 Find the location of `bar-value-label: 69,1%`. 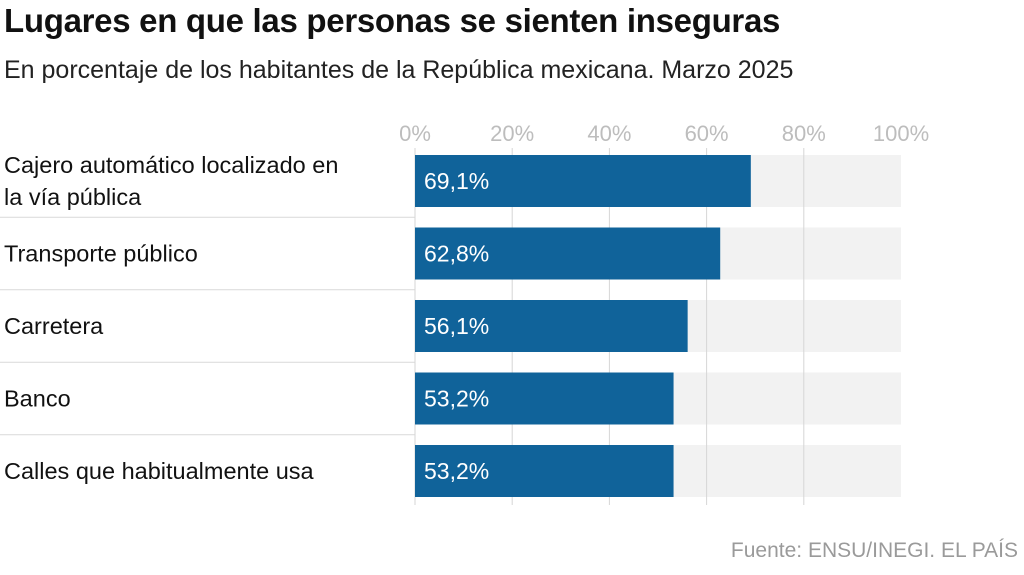

bar-value-label: 69,1% is located at coordinates (456, 181).